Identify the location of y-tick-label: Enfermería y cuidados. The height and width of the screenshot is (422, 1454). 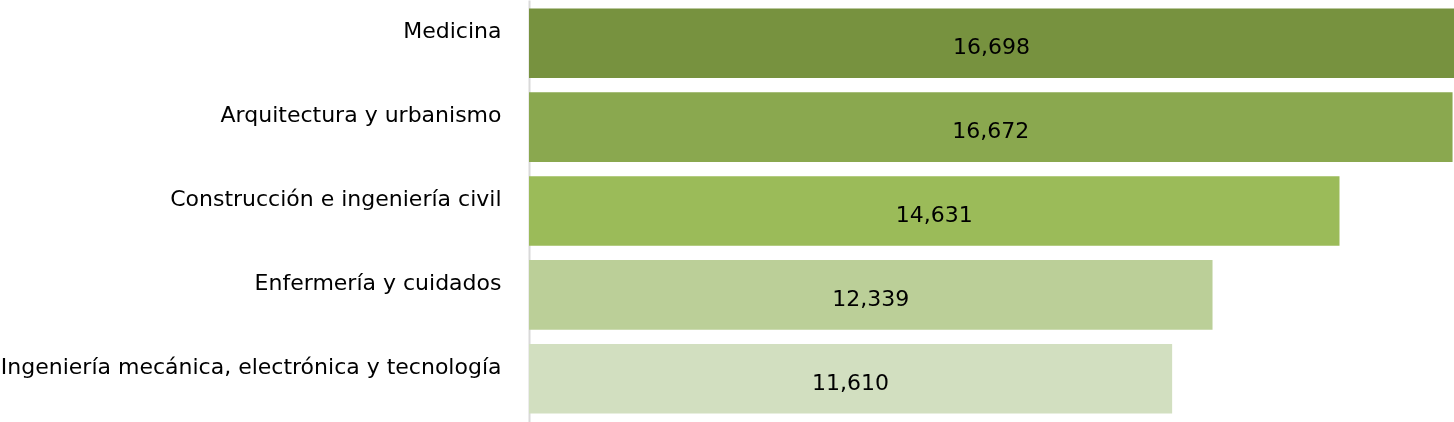
(378, 282).